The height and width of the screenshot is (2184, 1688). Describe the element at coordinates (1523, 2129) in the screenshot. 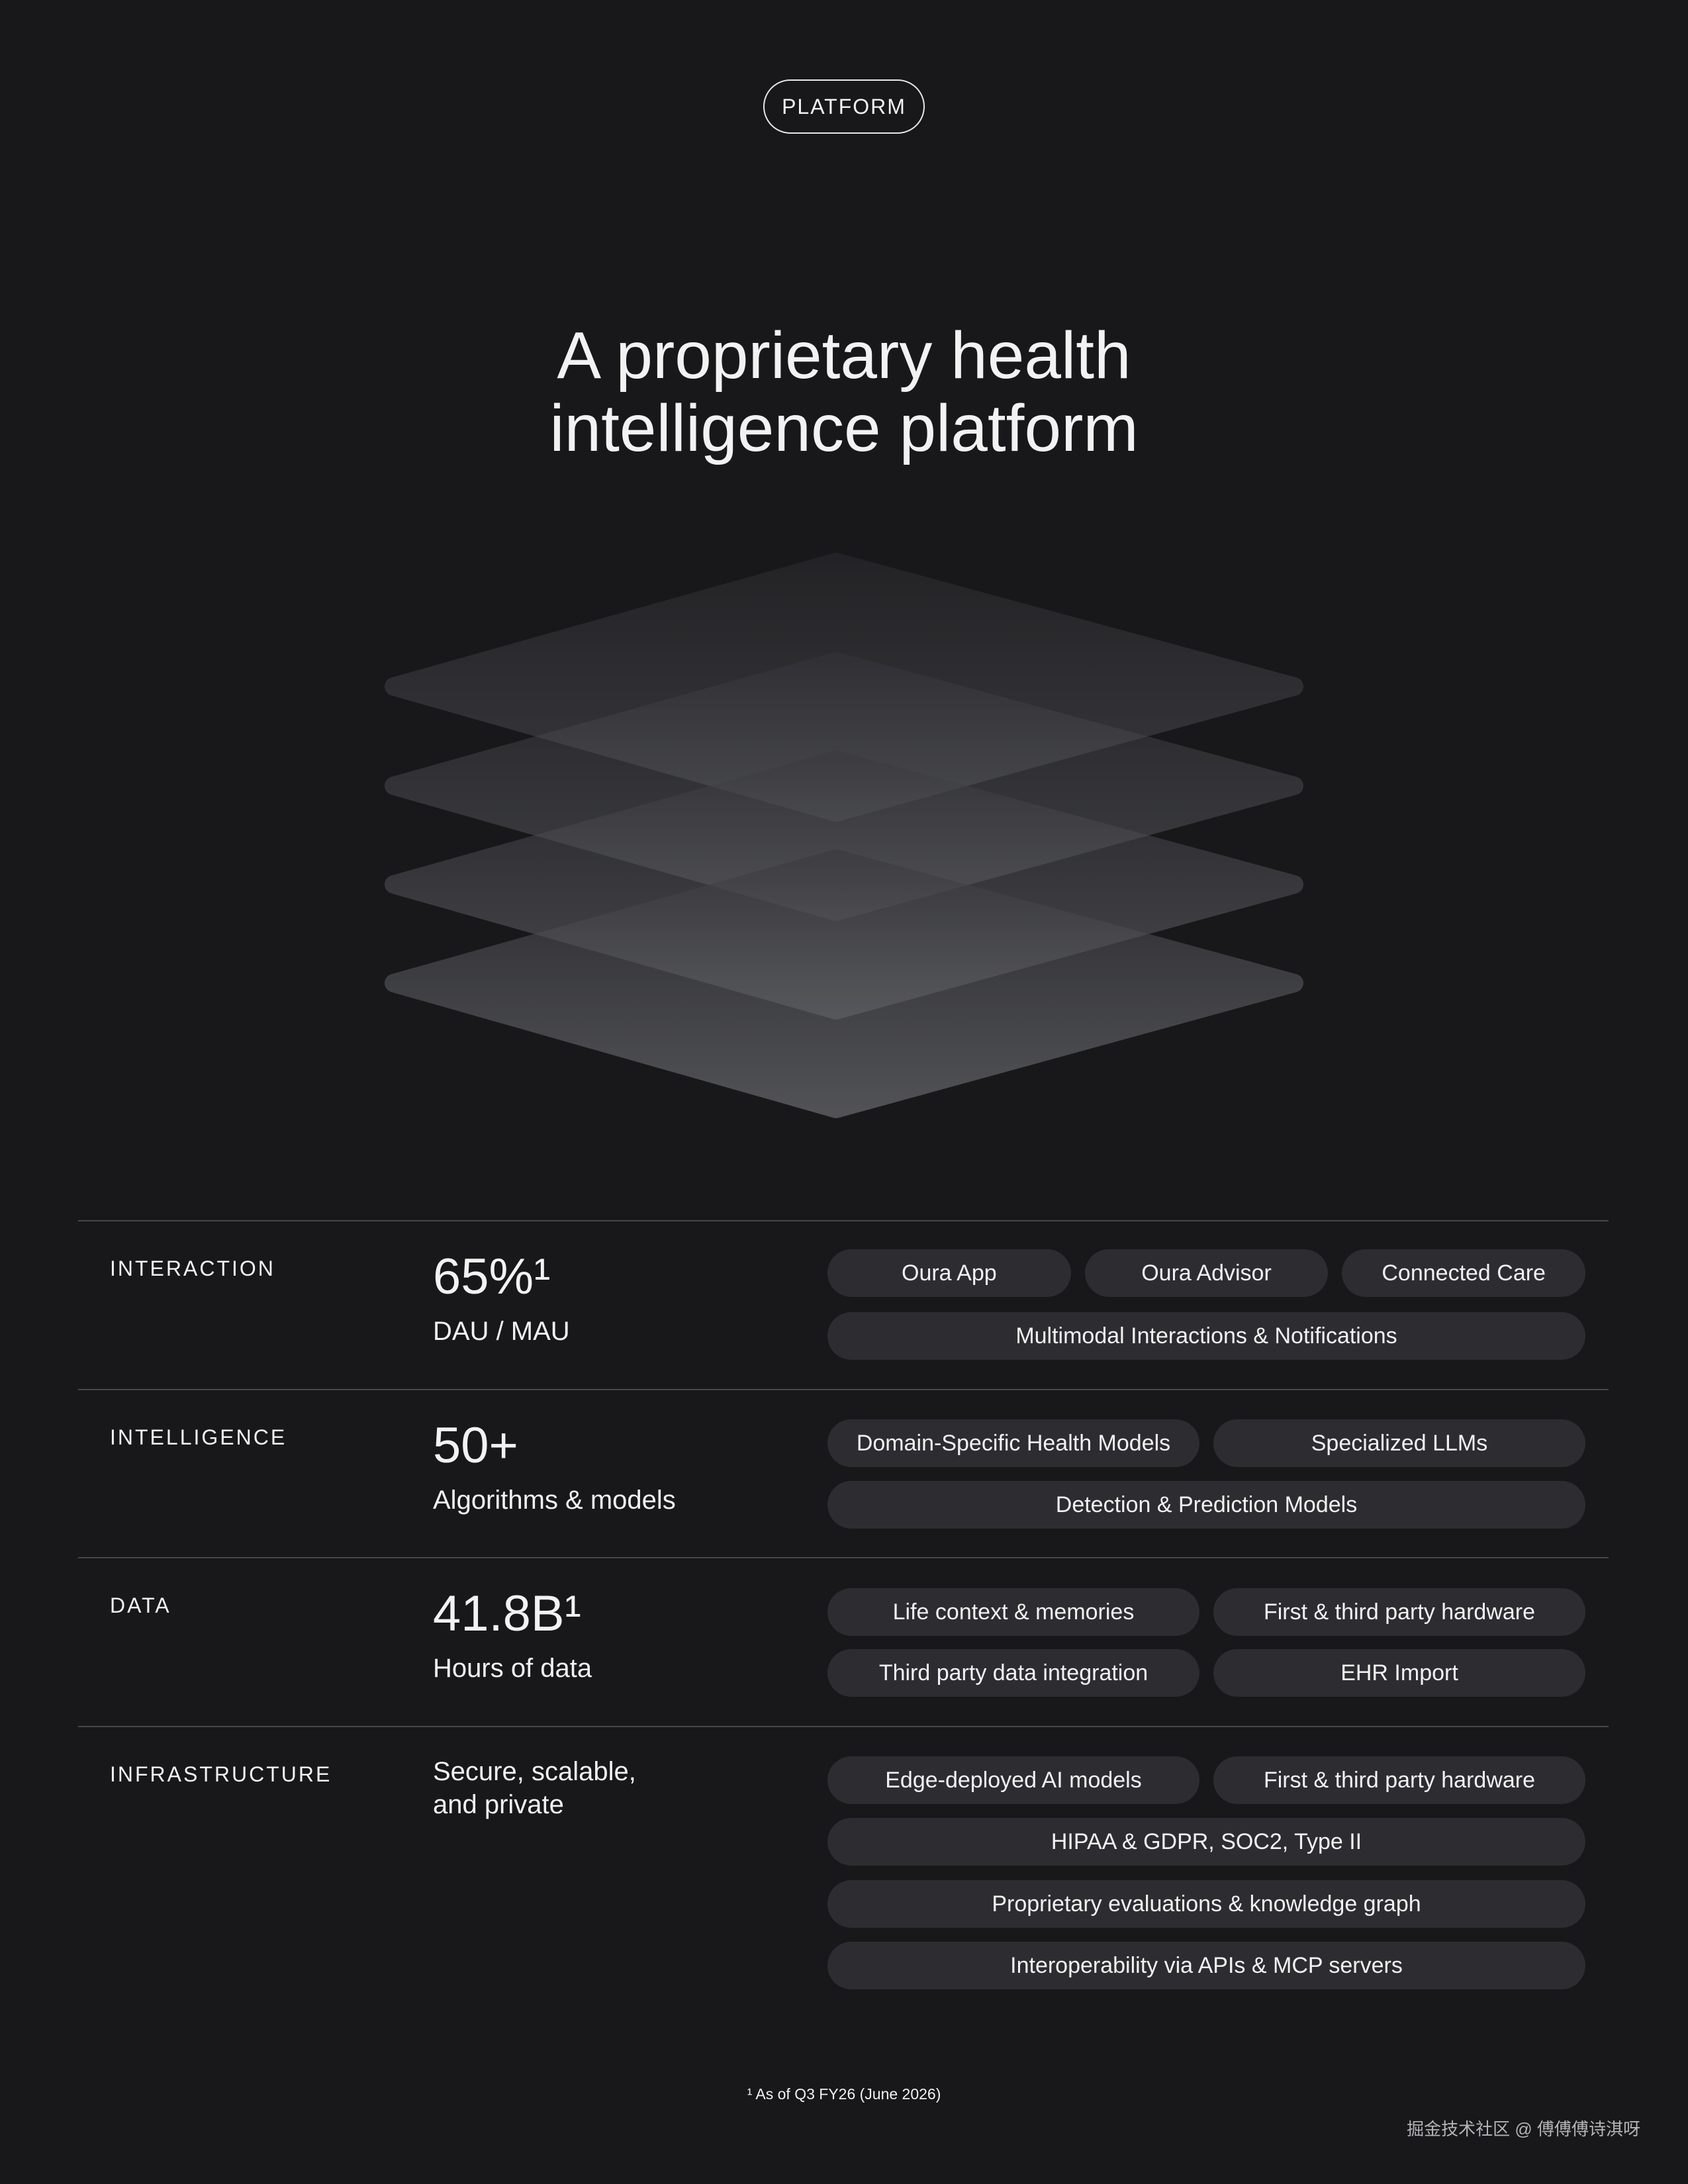

I see `watermark: 掘金技术社区 @ 傅傅傅诗淇呀` at that location.